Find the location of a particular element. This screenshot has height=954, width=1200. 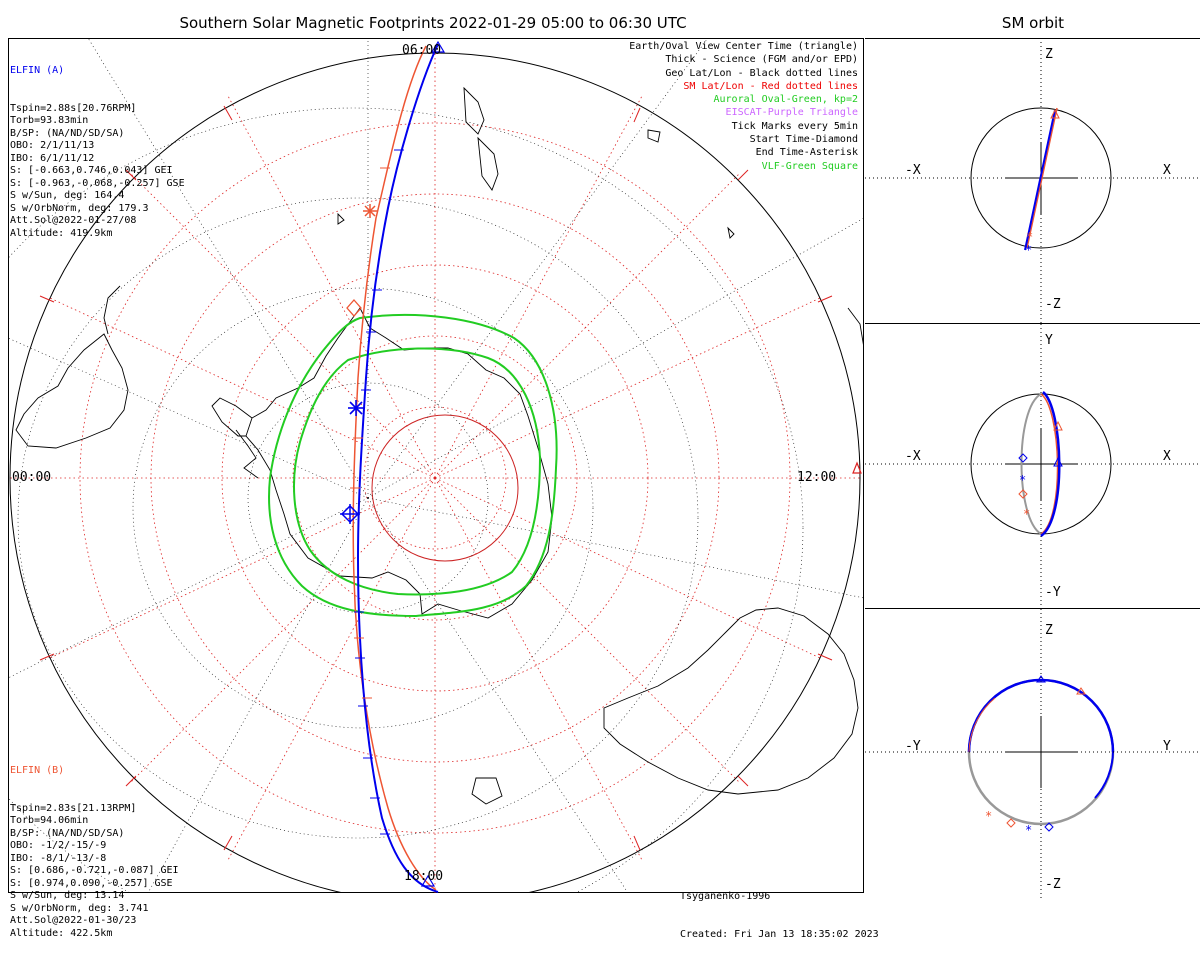

elfin-a-line: B/SP: (NA/ND/SD/SA) is located at coordinates (67, 133).